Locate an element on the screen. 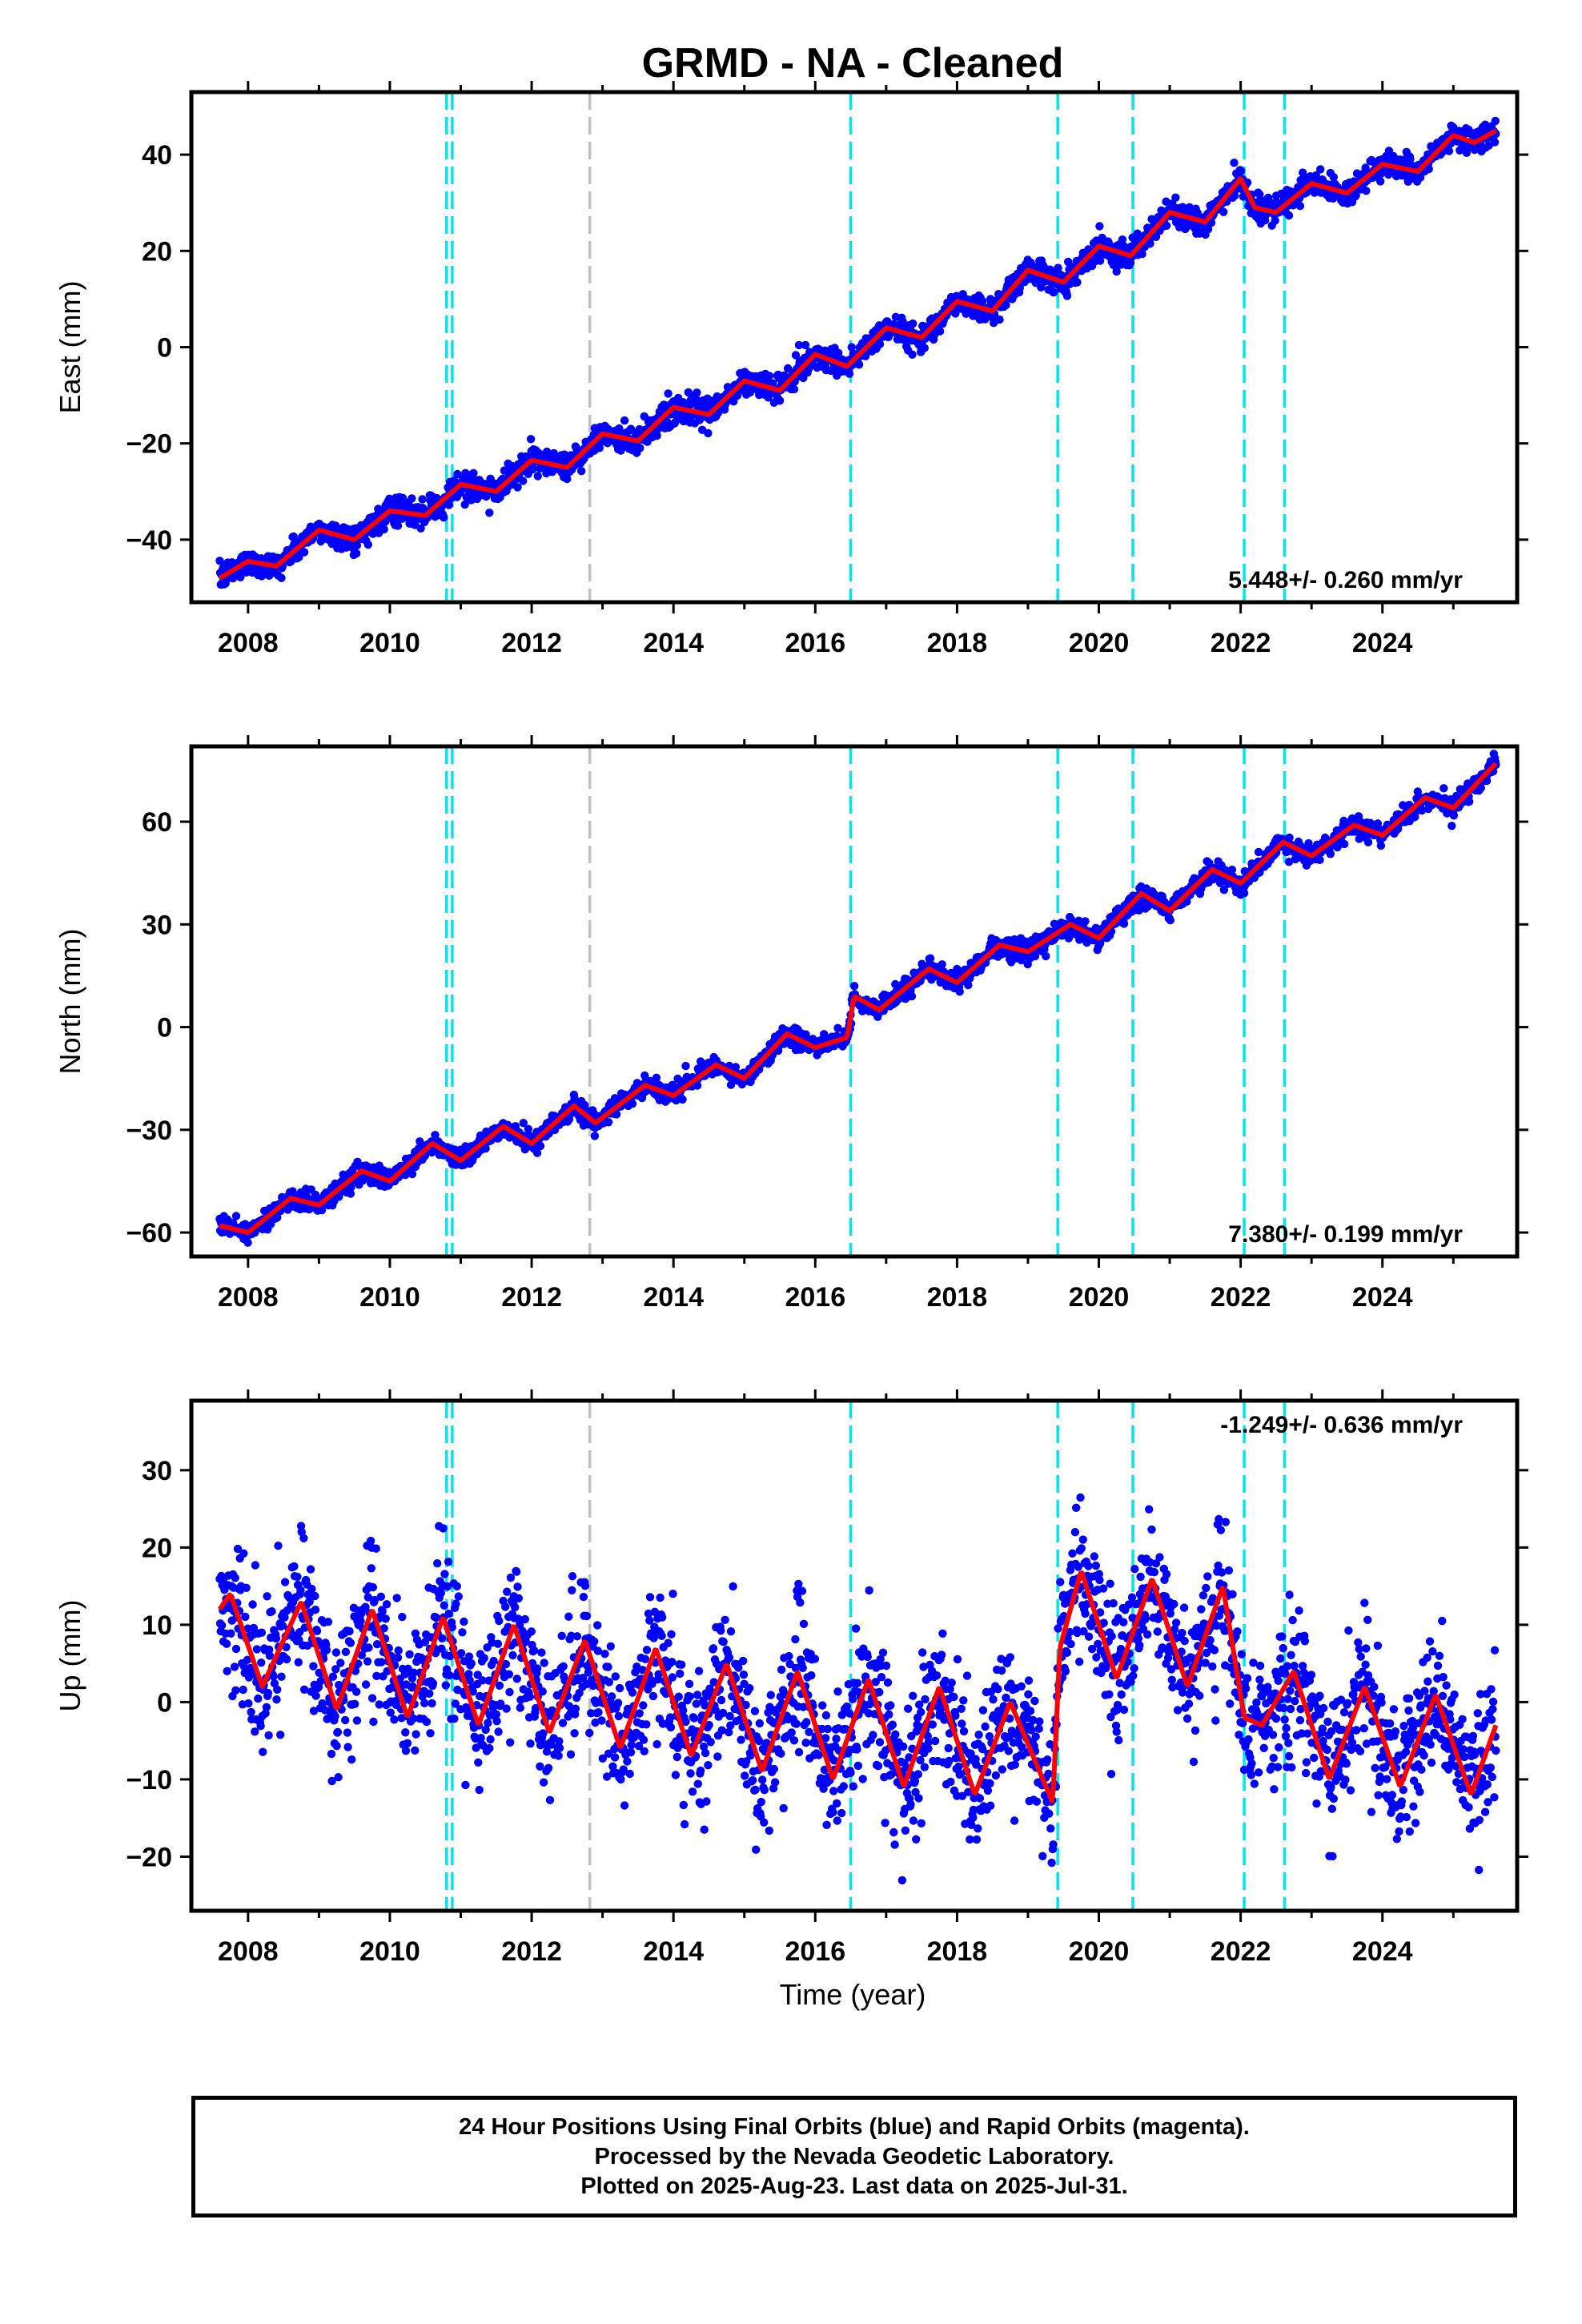  y-tick-label: 20 is located at coordinates (157, 252).